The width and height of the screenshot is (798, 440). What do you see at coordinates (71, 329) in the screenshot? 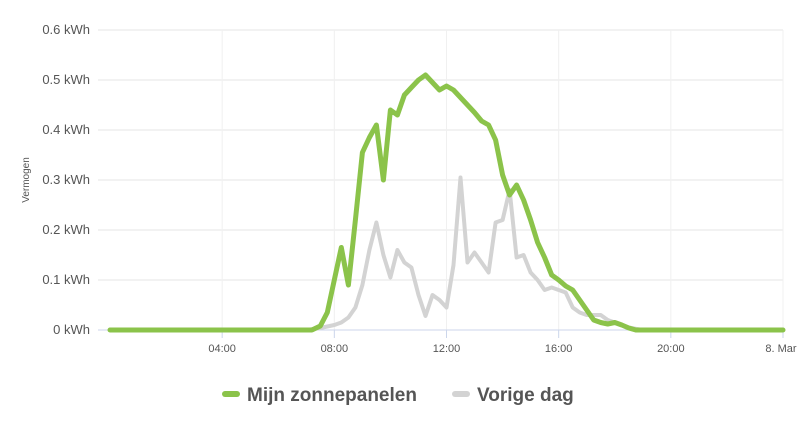
I see `y-tick-label: 0 kWh` at bounding box center [71, 329].